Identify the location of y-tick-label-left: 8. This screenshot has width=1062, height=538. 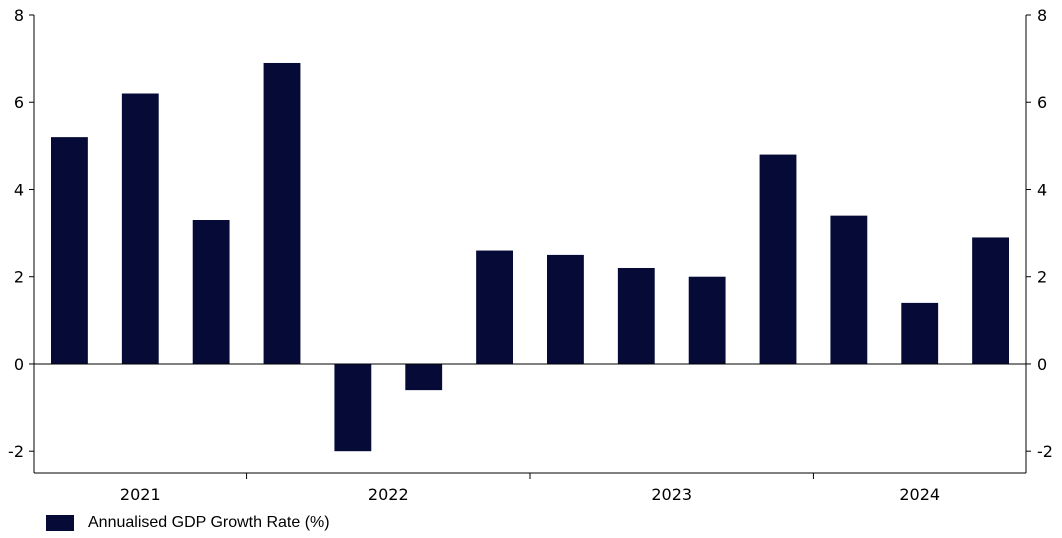
(19, 15).